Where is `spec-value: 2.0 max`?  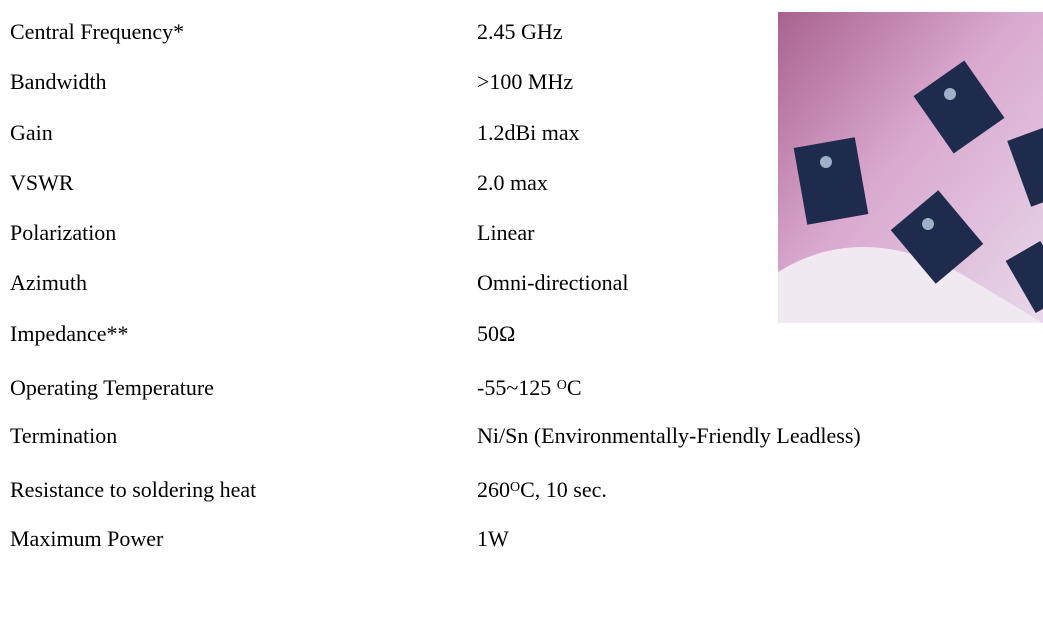 spec-value: 2.0 max is located at coordinates (512, 183).